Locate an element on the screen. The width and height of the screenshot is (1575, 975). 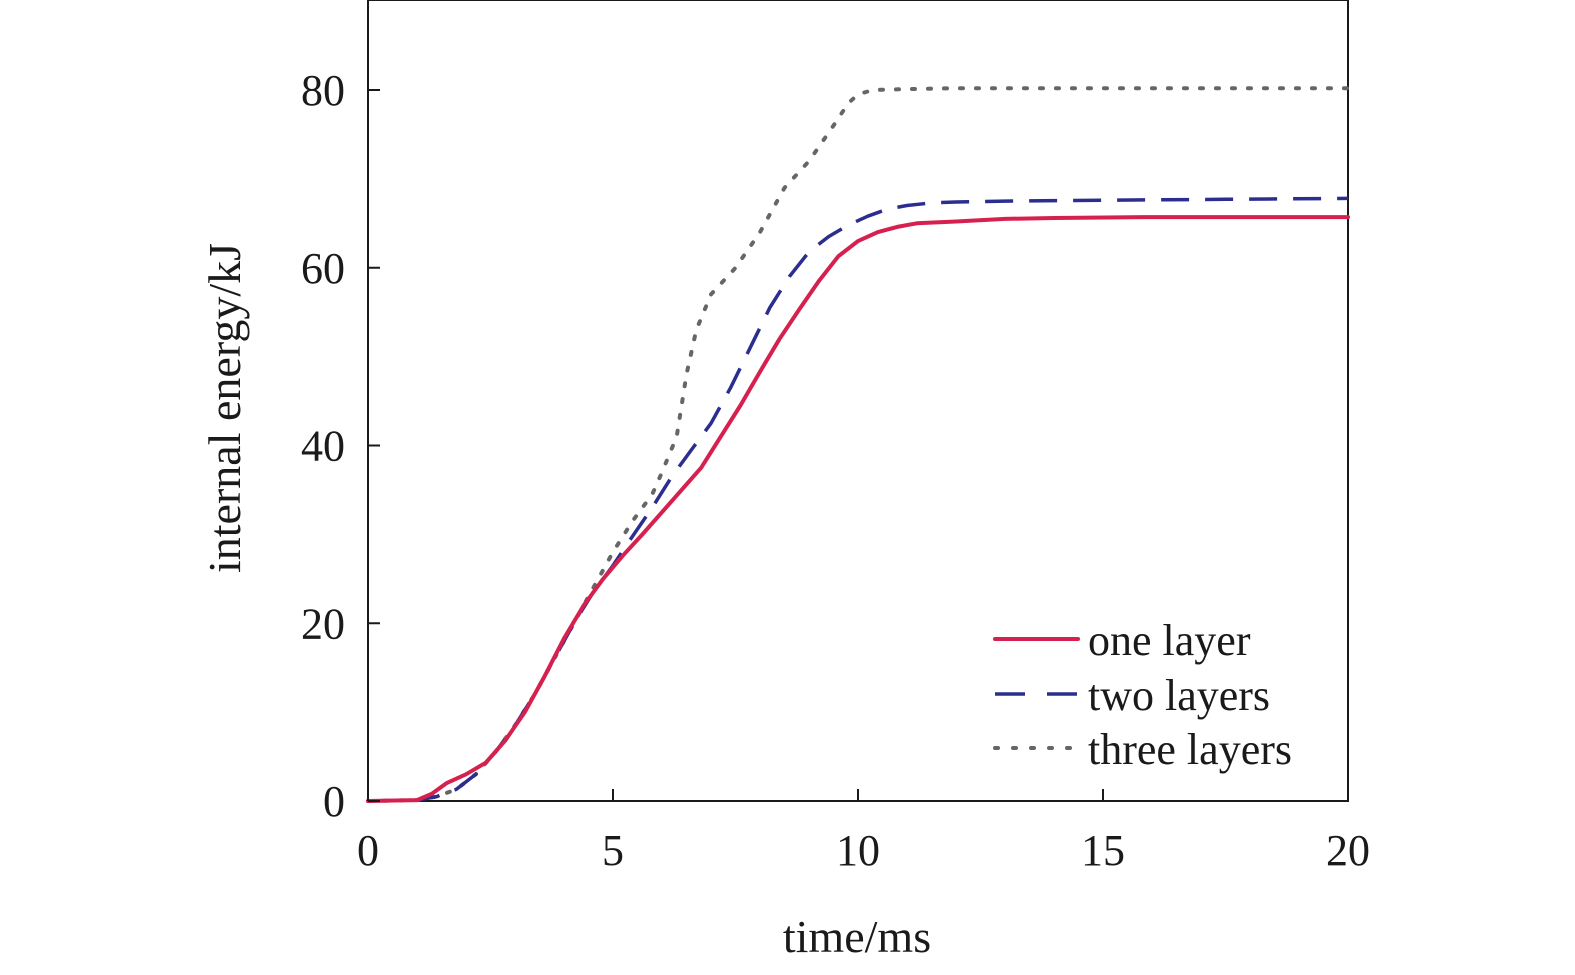
legend-label-three-layers: three layers is located at coordinates (1190, 749).